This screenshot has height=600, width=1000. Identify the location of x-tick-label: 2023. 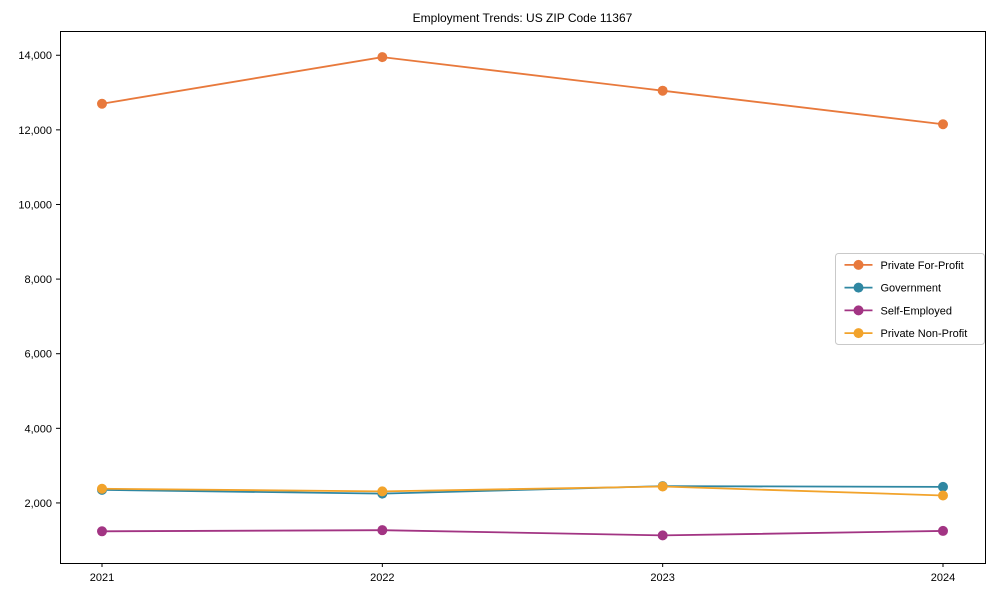
(662, 578).